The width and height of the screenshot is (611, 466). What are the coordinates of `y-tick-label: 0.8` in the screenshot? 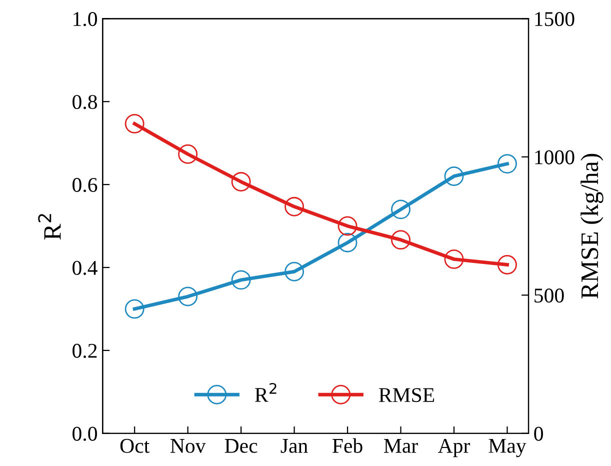 It's located at (84, 102).